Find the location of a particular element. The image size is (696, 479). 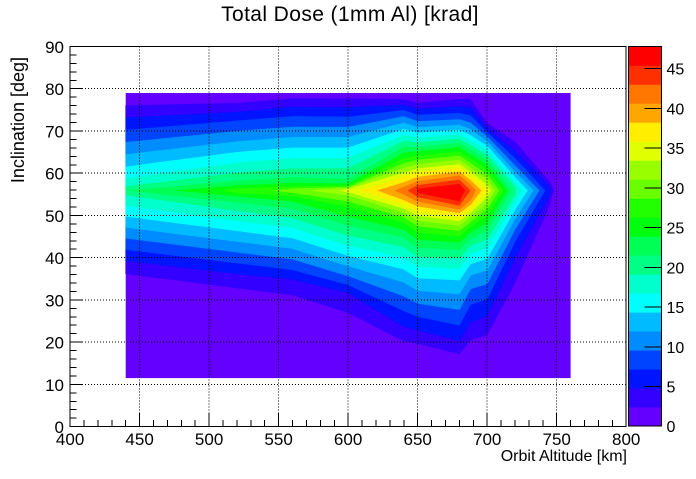

svg-text: 650 is located at coordinates (418, 439).